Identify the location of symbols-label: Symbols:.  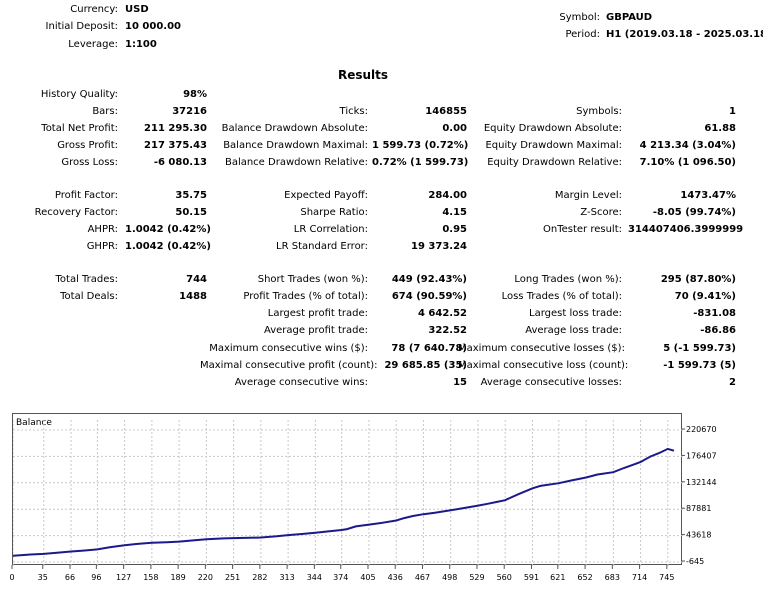
(599, 111).